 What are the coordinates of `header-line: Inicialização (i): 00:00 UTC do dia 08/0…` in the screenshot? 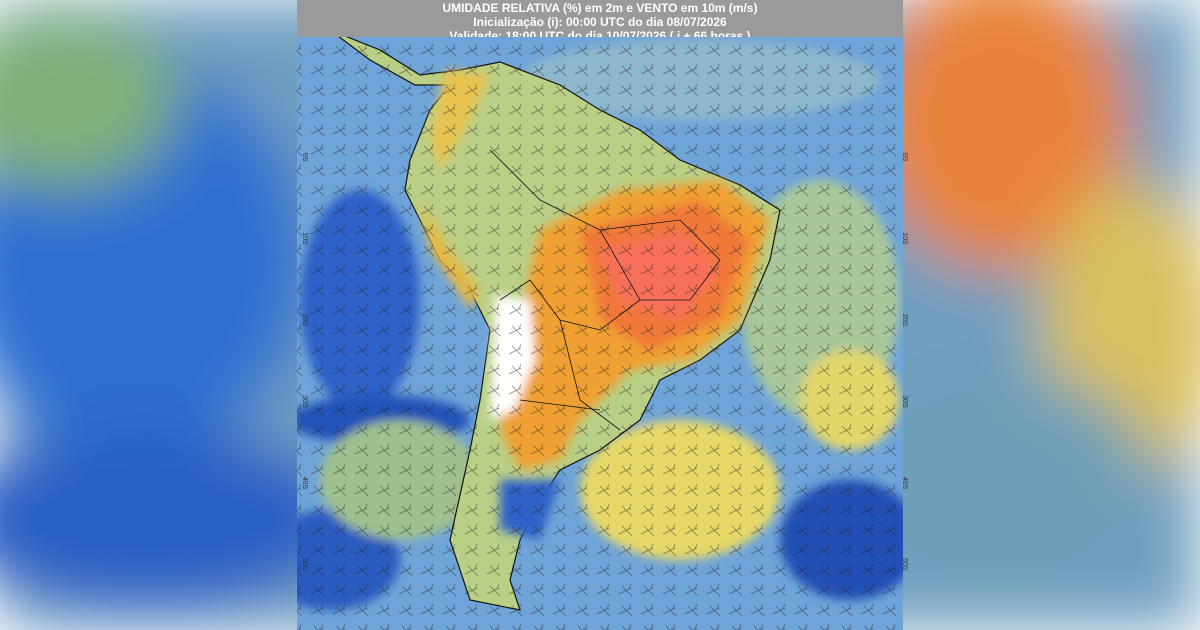 It's located at (600, 22).